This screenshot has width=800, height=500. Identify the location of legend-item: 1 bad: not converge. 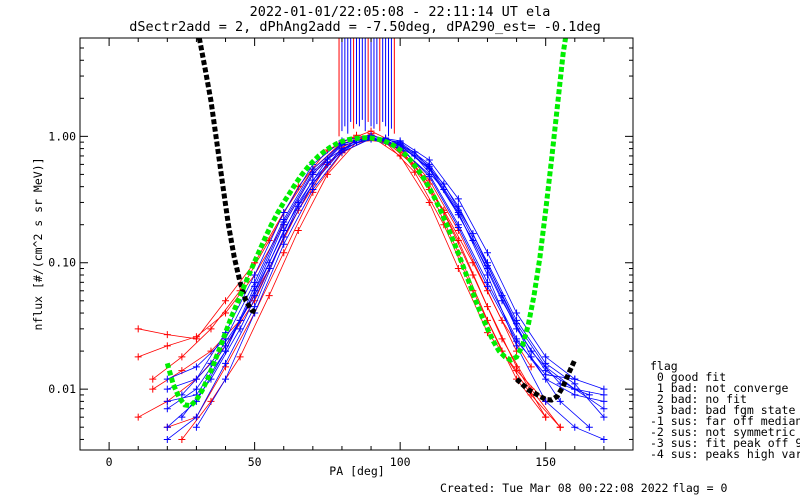
(719, 388).